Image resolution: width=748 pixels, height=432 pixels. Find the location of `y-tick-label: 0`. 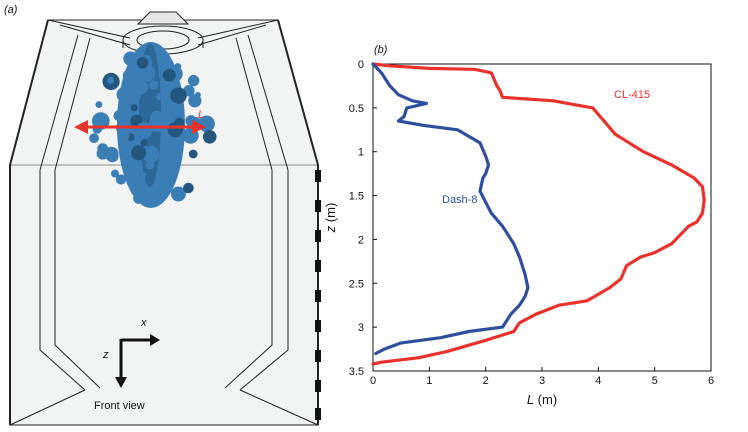

y-tick-label: 0 is located at coordinates (361, 65).